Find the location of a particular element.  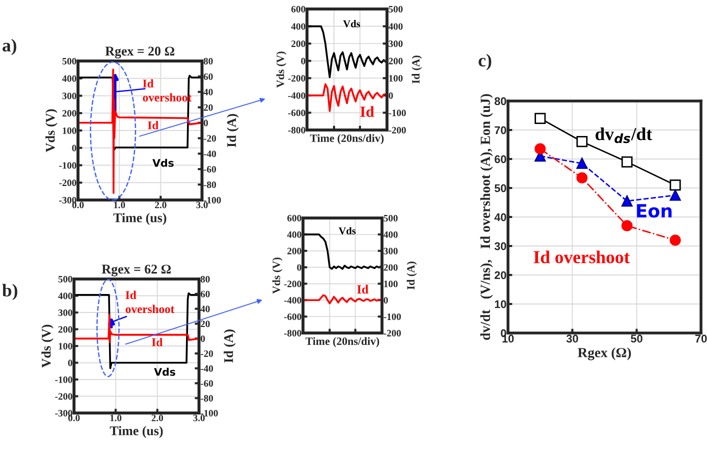

chart-title: Rgex = 20 Ω is located at coordinates (139, 52).